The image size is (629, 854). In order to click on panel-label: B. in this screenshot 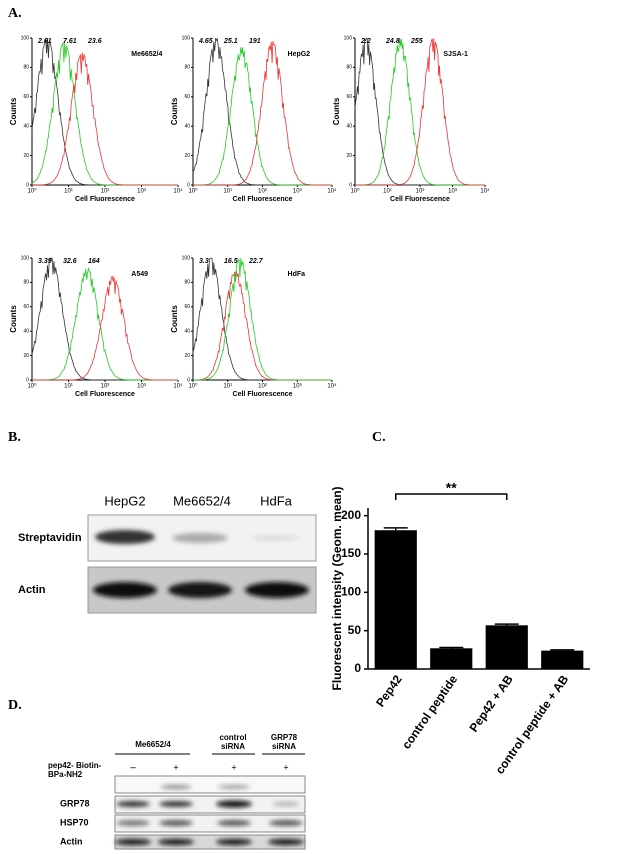, I will do `click(14, 437)`.